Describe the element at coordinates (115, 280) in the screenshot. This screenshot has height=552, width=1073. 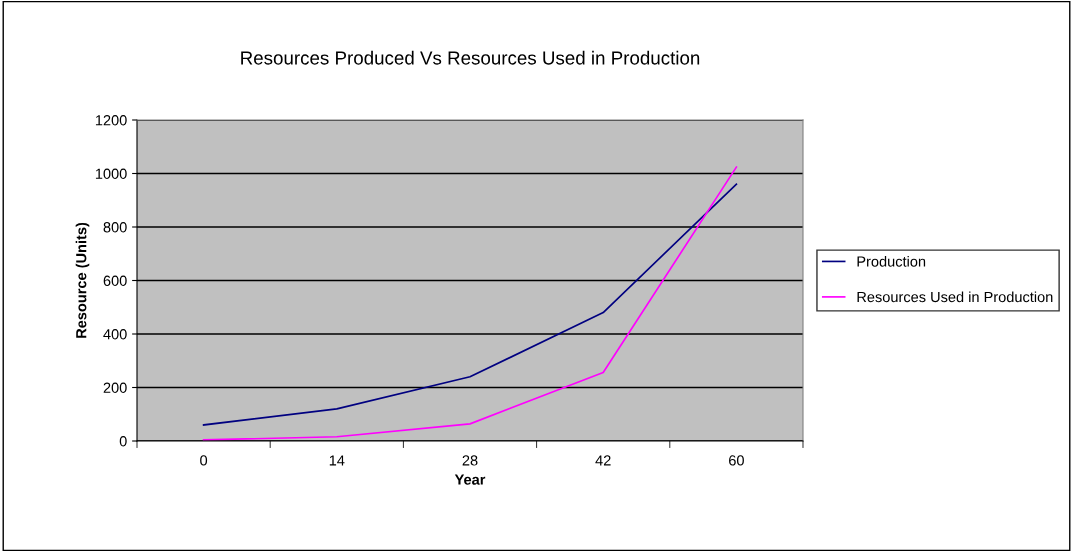
I see `y-tick-label: 600` at that location.